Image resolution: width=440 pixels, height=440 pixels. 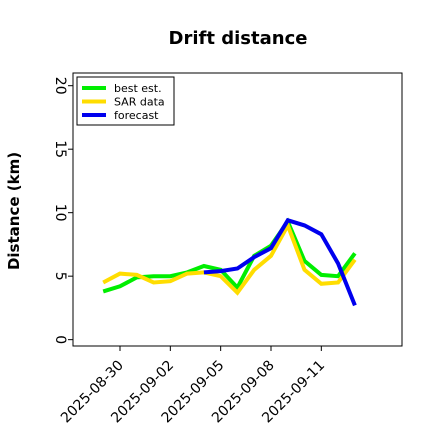 What do you see at coordinates (60, 86) in the screenshot?
I see `y-tick-label: 20` at bounding box center [60, 86].